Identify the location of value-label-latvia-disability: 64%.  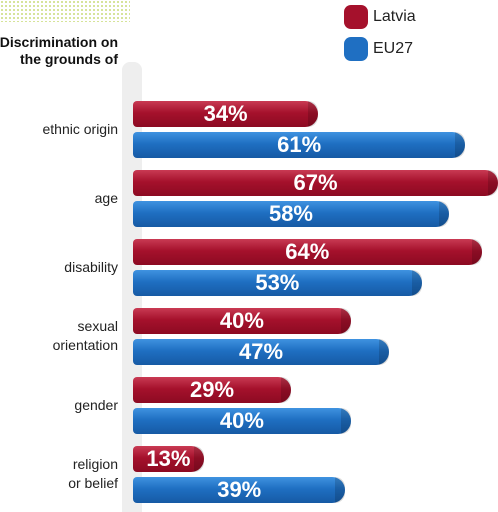
(307, 251).